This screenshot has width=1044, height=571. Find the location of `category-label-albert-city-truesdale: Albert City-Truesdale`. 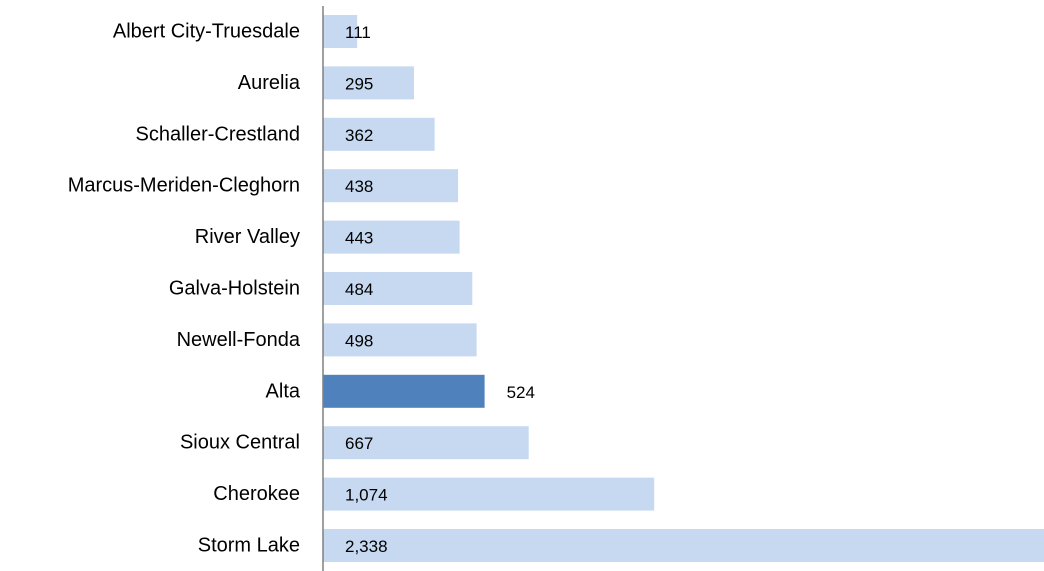

category-label-albert-city-truesdale: Albert City-Truesdale is located at coordinates (206, 32).